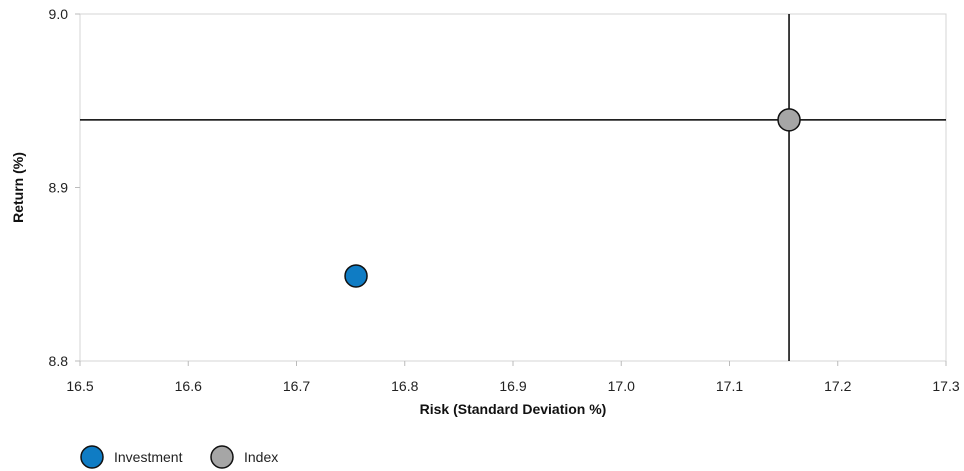  What do you see at coordinates (945, 386) in the screenshot?
I see `x-tick-label: 17.3` at bounding box center [945, 386].